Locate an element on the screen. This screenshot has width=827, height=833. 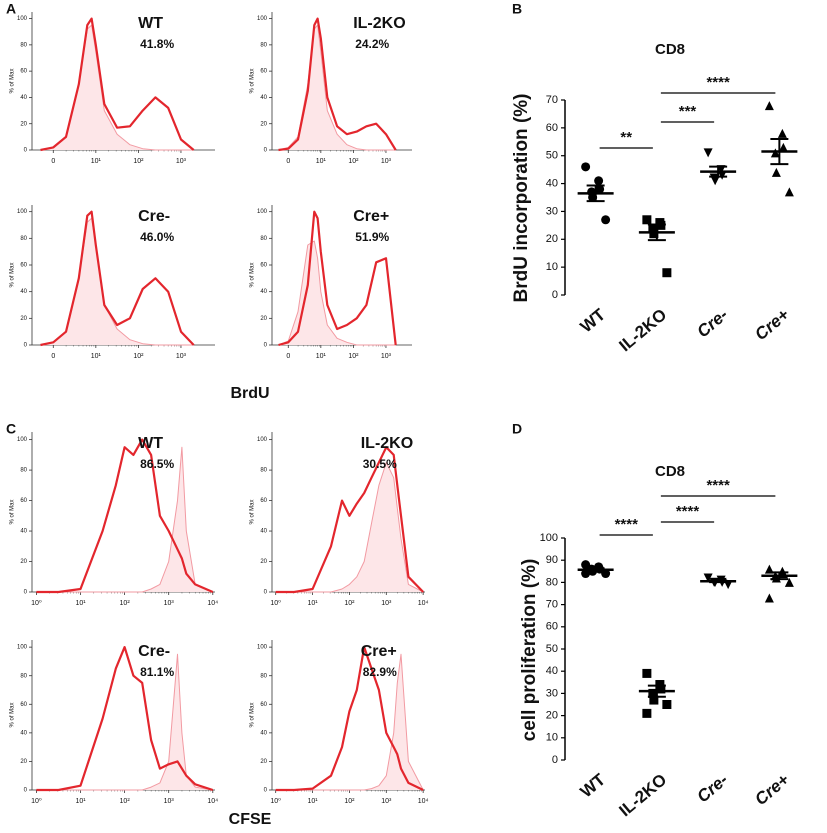
y-tick-label: 30 is located at coordinates (552, 693).